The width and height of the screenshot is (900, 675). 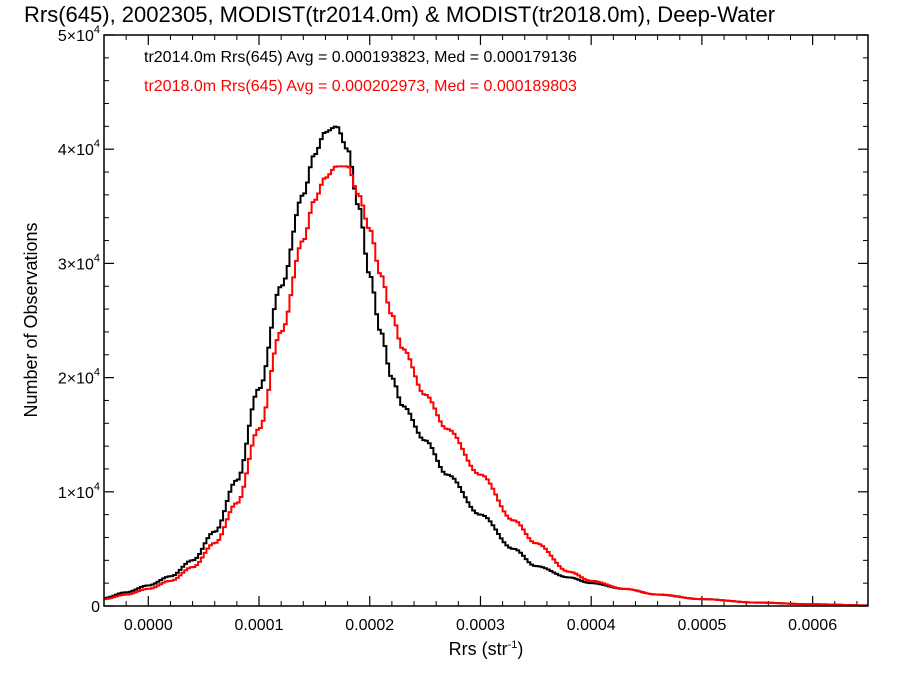 I want to click on y-tick-label-base: 1×10, so click(x=76, y=493).